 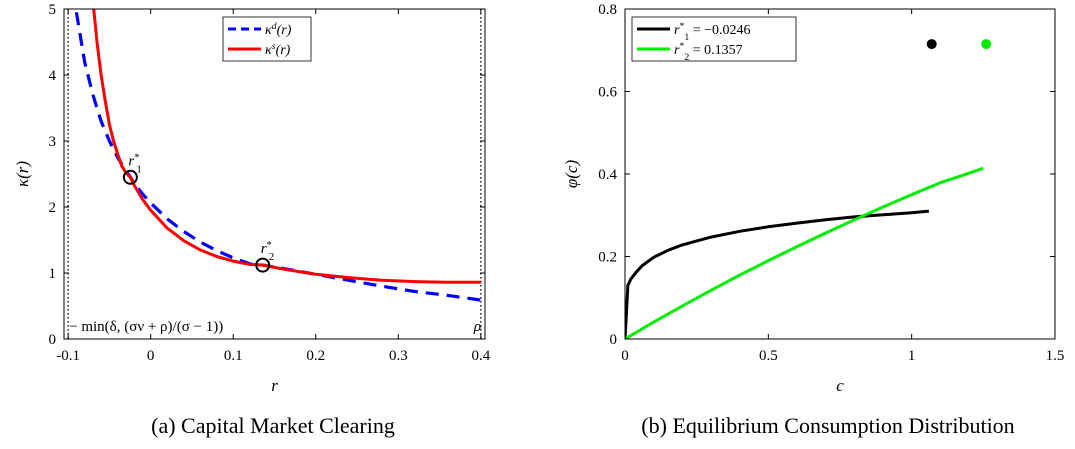 What do you see at coordinates (272, 257) in the screenshot?
I see `marker-label-sub: 2` at bounding box center [272, 257].